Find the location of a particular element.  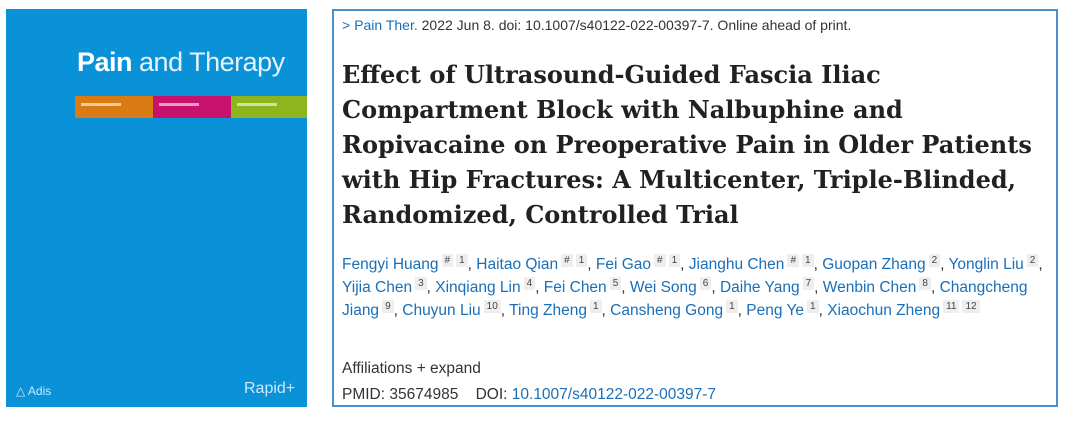

author: Daihe Yang 7 is located at coordinates (767, 286).